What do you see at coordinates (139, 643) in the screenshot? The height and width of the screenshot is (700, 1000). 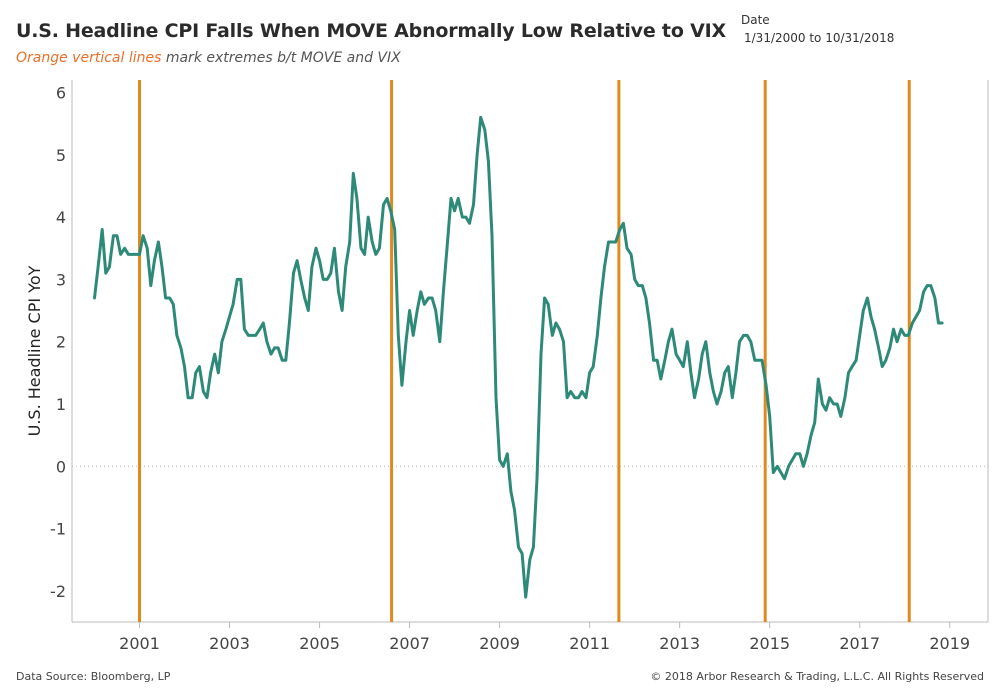 I see `x-tick-label: 2001` at bounding box center [139, 643].